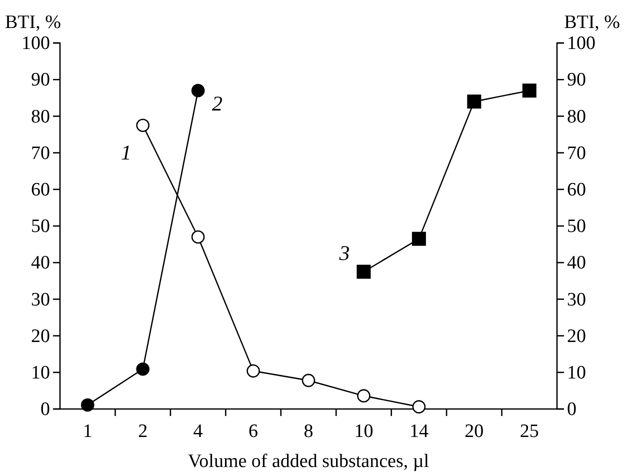  I want to click on y-tick-label: 0, so click(45, 409).